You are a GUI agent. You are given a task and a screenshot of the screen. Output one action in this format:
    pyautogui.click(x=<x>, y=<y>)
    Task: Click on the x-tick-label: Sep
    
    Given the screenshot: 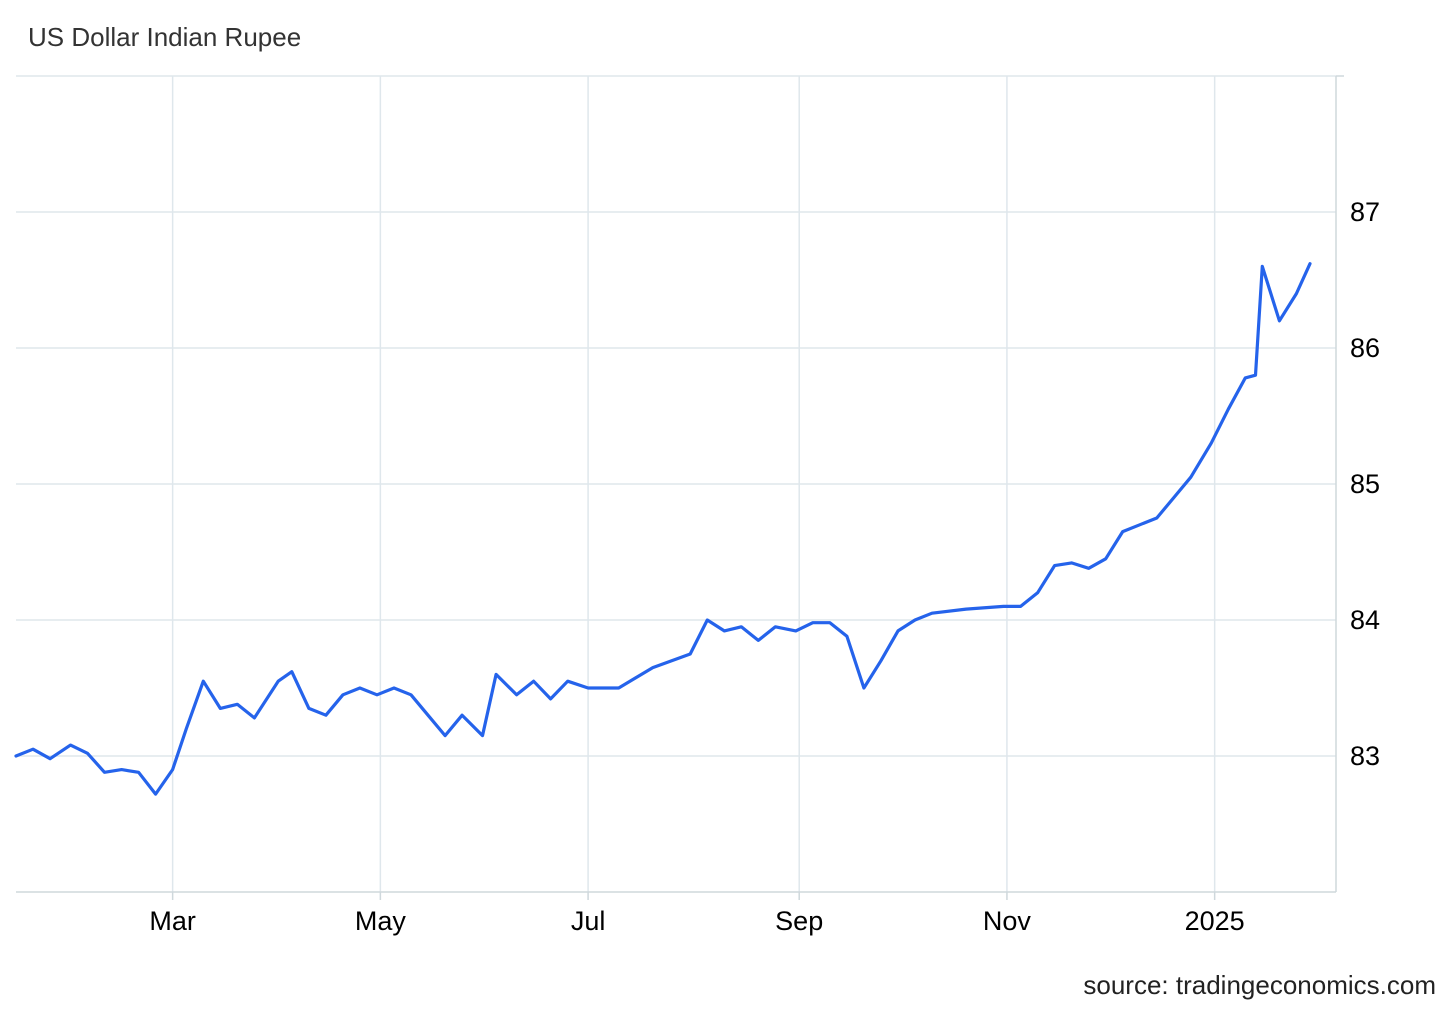 What is the action you would take?
    pyautogui.click(x=799, y=921)
    